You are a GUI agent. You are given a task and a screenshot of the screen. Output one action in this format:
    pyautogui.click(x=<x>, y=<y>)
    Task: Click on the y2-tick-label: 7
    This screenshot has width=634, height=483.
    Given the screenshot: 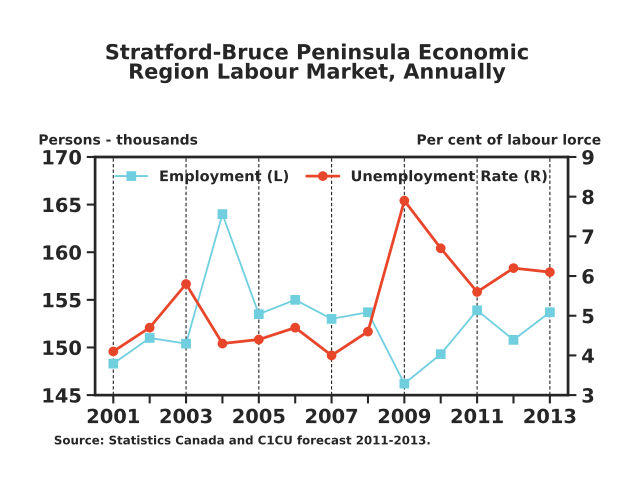 What is the action you would take?
    pyautogui.click(x=588, y=237)
    